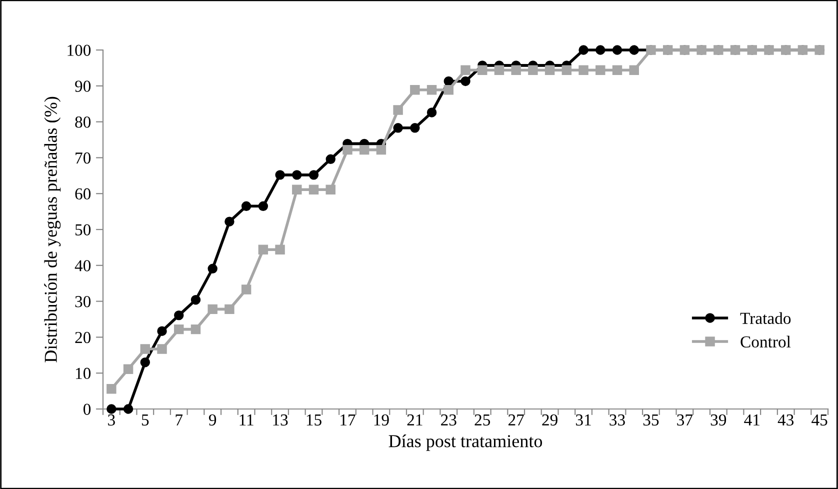  I want to click on x-tick-label: 11, so click(247, 420).